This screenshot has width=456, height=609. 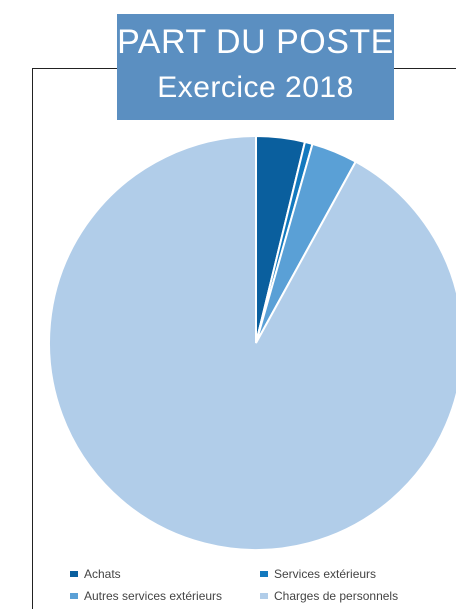 What do you see at coordinates (255, 87) in the screenshot?
I see `chart-subtitle: Exercice 2018` at bounding box center [255, 87].